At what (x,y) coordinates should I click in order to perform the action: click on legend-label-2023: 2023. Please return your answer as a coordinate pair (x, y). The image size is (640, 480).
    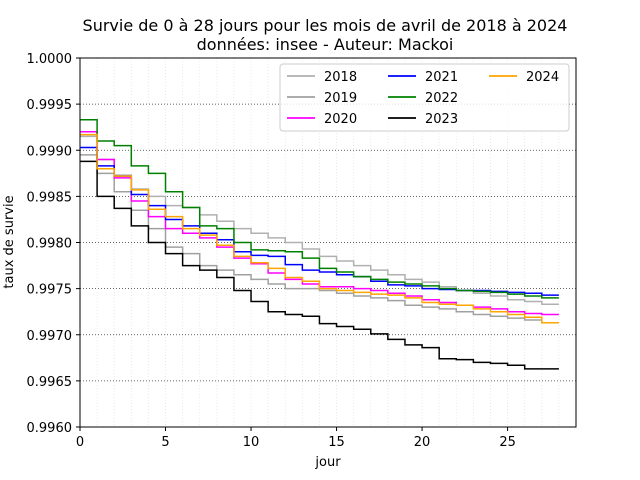
    Looking at the image, I should click on (441, 119).